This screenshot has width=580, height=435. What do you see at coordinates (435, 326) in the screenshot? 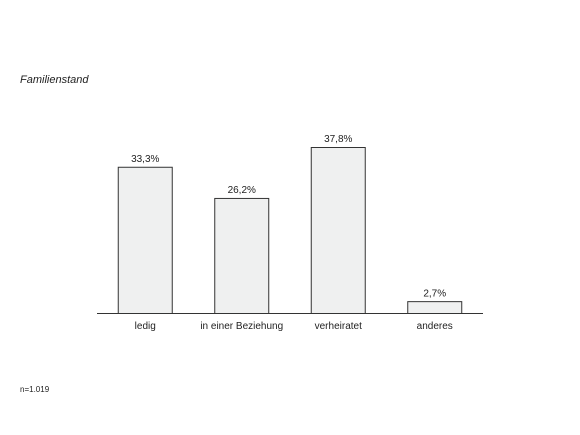
I see `x-tick-label: anderes` at bounding box center [435, 326].